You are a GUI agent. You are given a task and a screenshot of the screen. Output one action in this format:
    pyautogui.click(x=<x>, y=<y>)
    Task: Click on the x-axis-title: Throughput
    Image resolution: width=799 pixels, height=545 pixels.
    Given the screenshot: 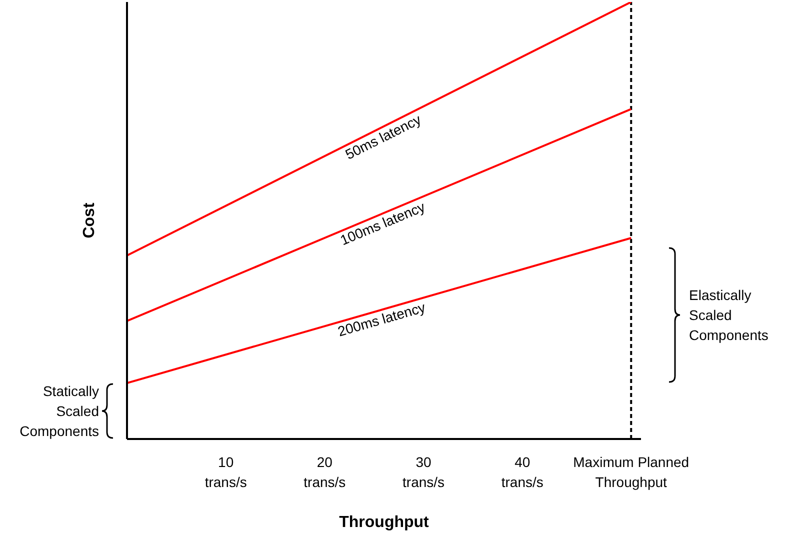 What is the action you would take?
    pyautogui.click(x=384, y=522)
    